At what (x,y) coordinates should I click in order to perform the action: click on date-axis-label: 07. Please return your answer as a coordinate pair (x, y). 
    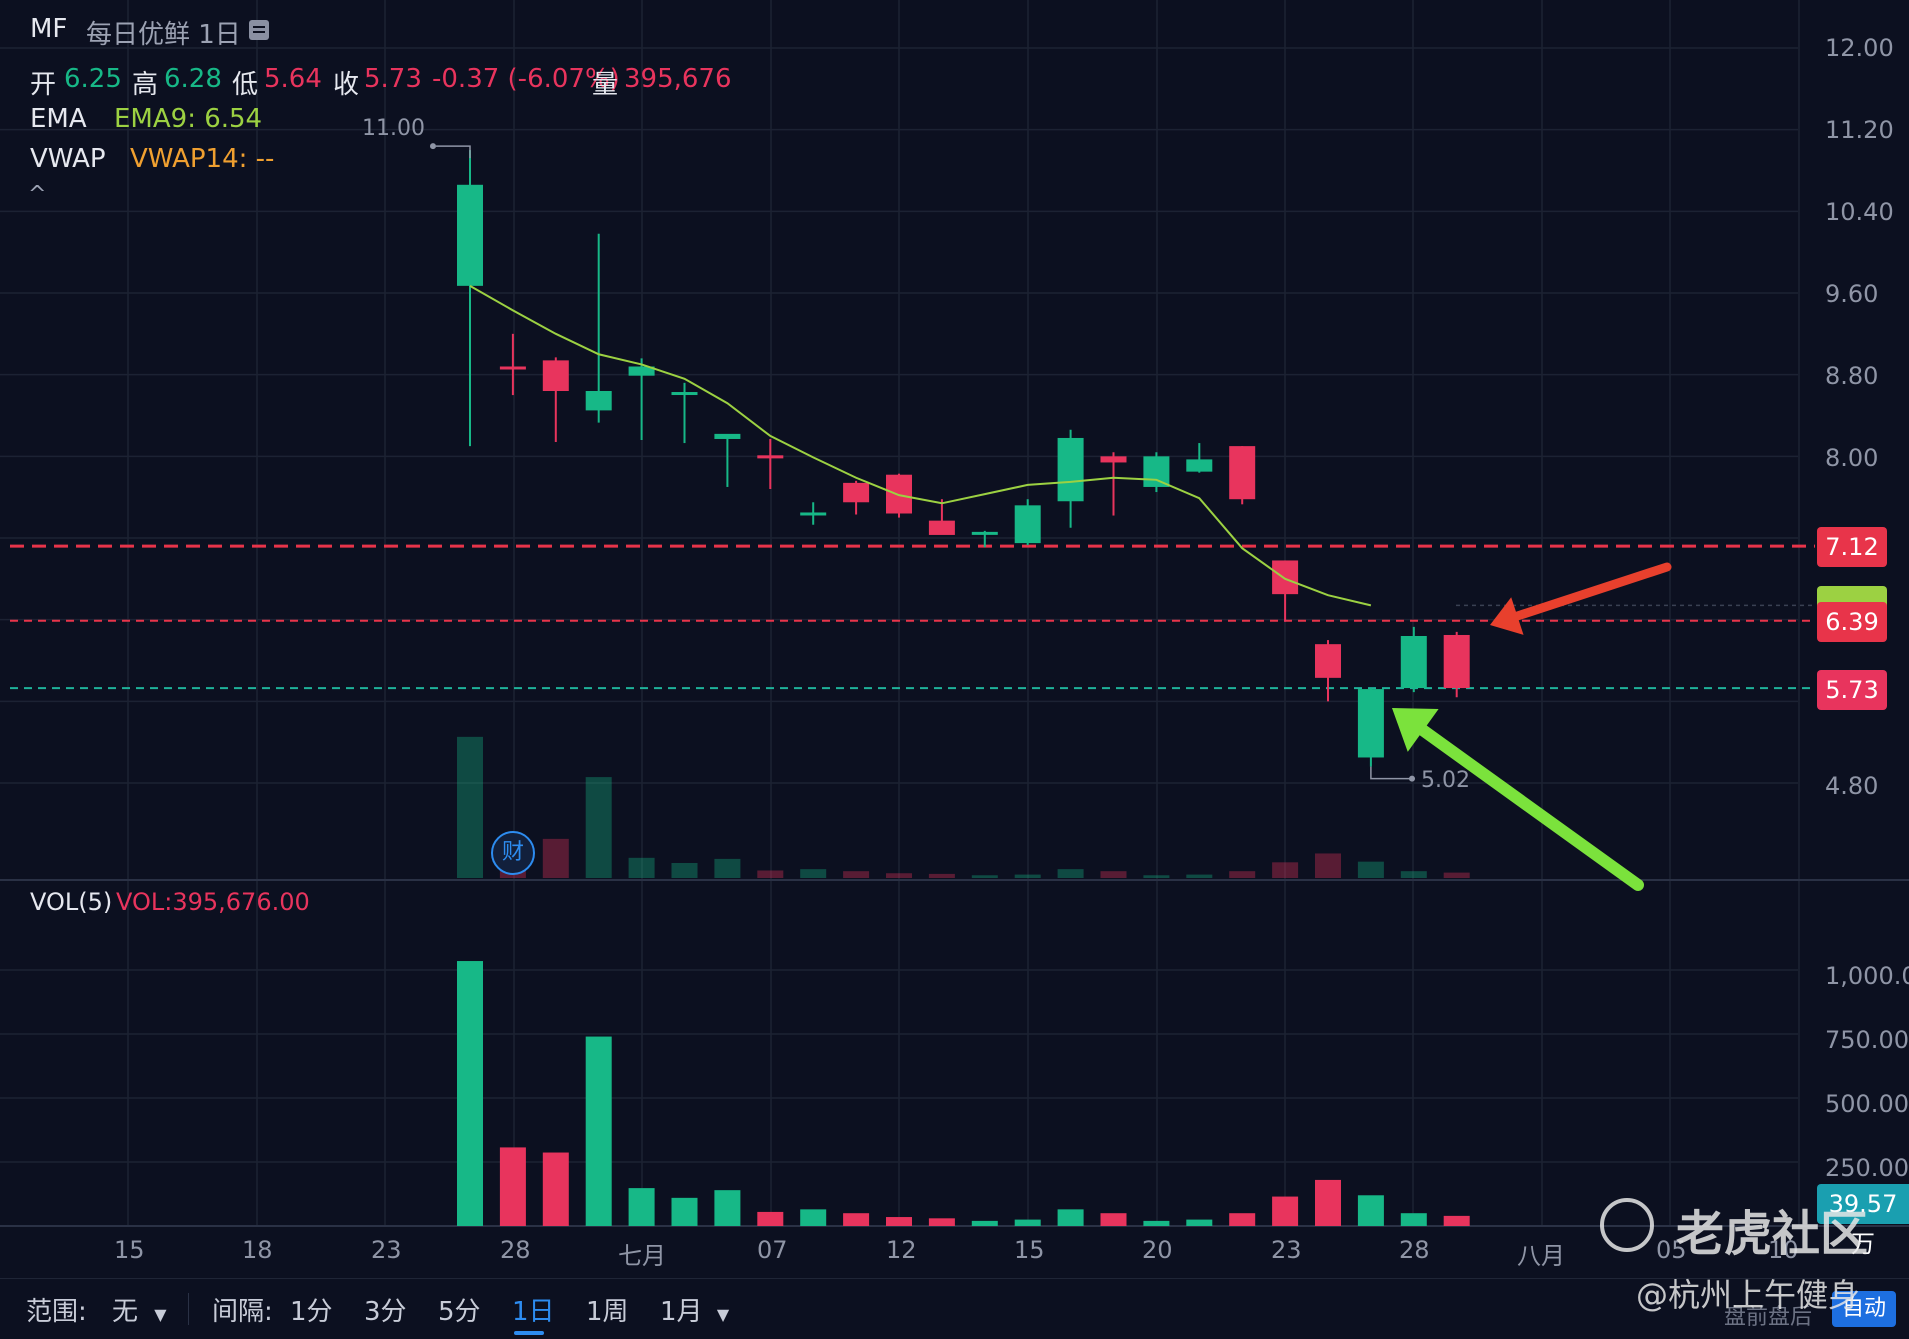
    Looking at the image, I should click on (772, 1250).